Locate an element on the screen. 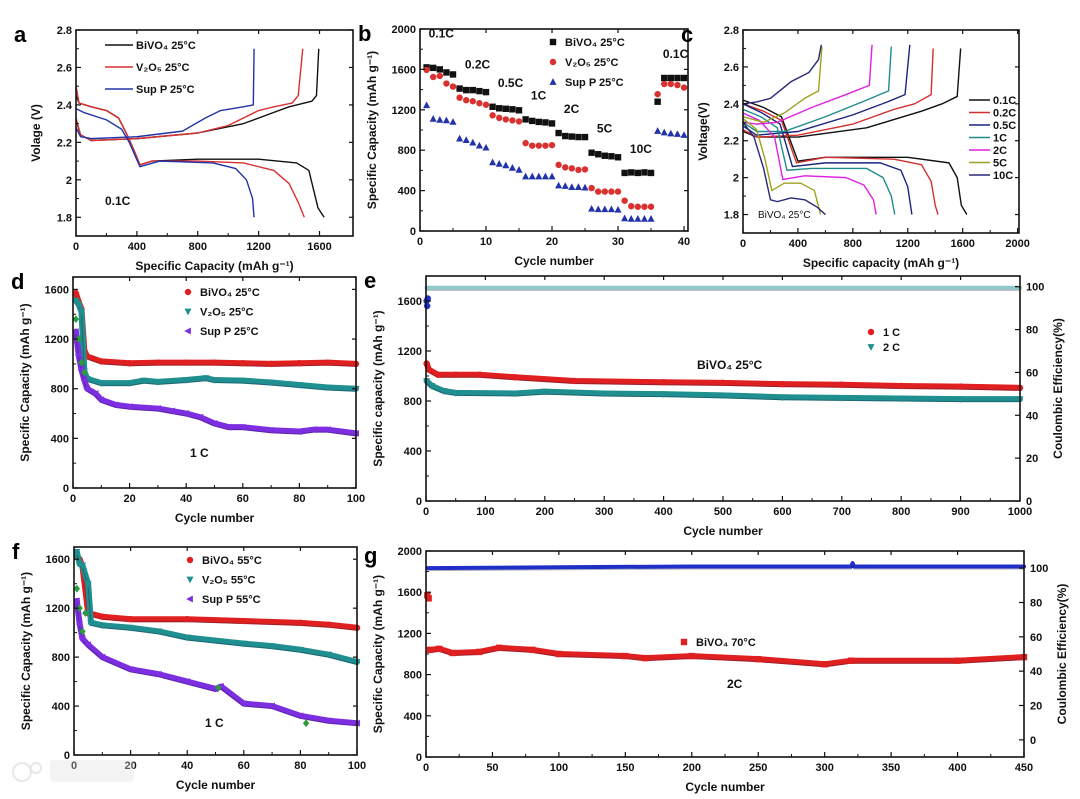  annotation: 1 C is located at coordinates (214, 723).